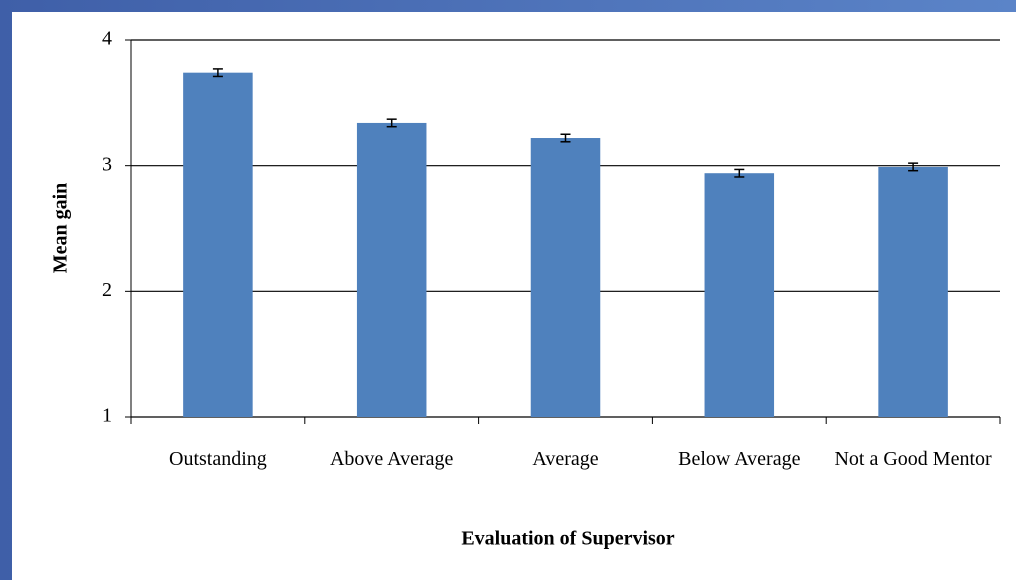 Image resolution: width=1016 pixels, height=580 pixels. I want to click on y-tick-label: 2, so click(107, 290).